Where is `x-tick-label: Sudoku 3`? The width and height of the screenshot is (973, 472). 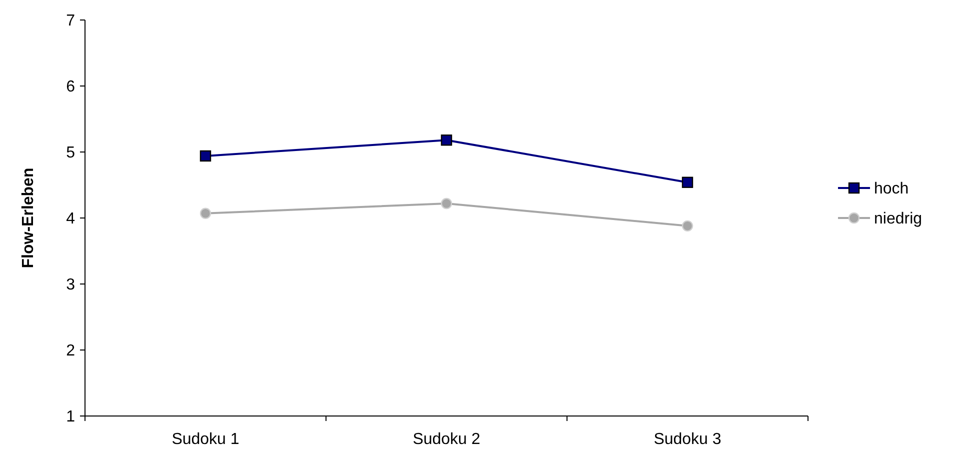 x-tick-label: Sudoku 3 is located at coordinates (688, 439).